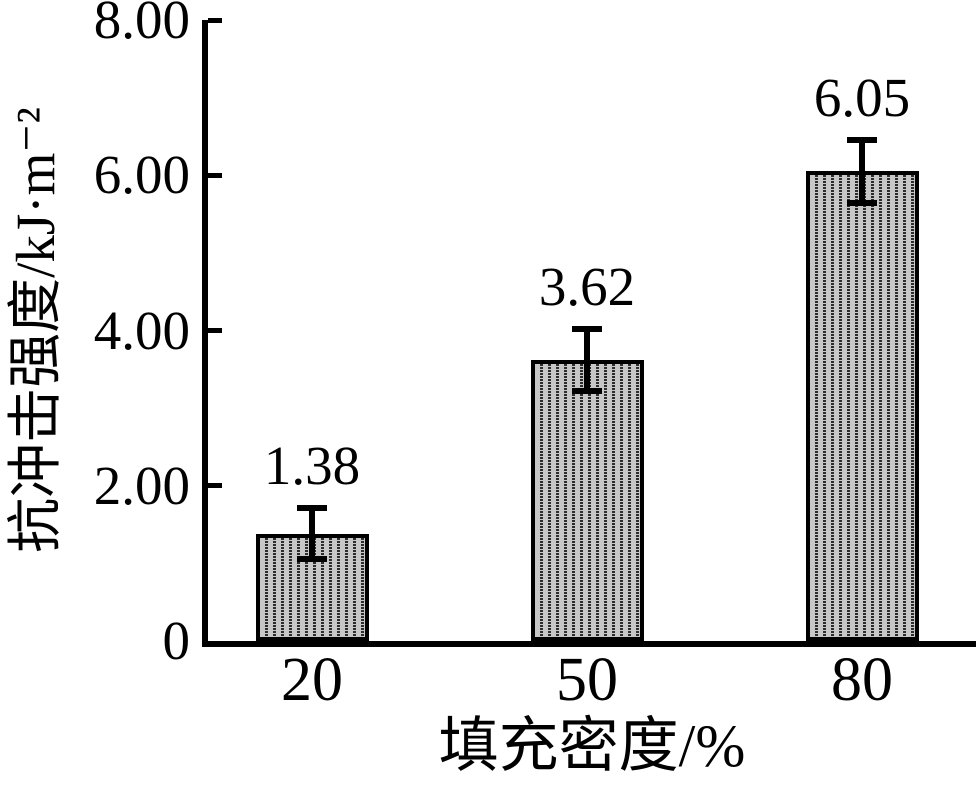 The height and width of the screenshot is (788, 976). I want to click on y-tick-label: 8.00, so click(141, 25).